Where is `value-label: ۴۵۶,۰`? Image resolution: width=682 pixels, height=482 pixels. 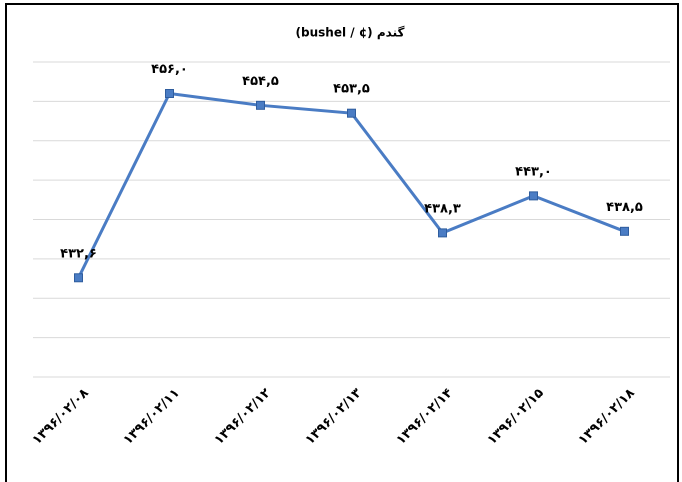 value-label: ۴۵۶,۰ is located at coordinates (169, 69).